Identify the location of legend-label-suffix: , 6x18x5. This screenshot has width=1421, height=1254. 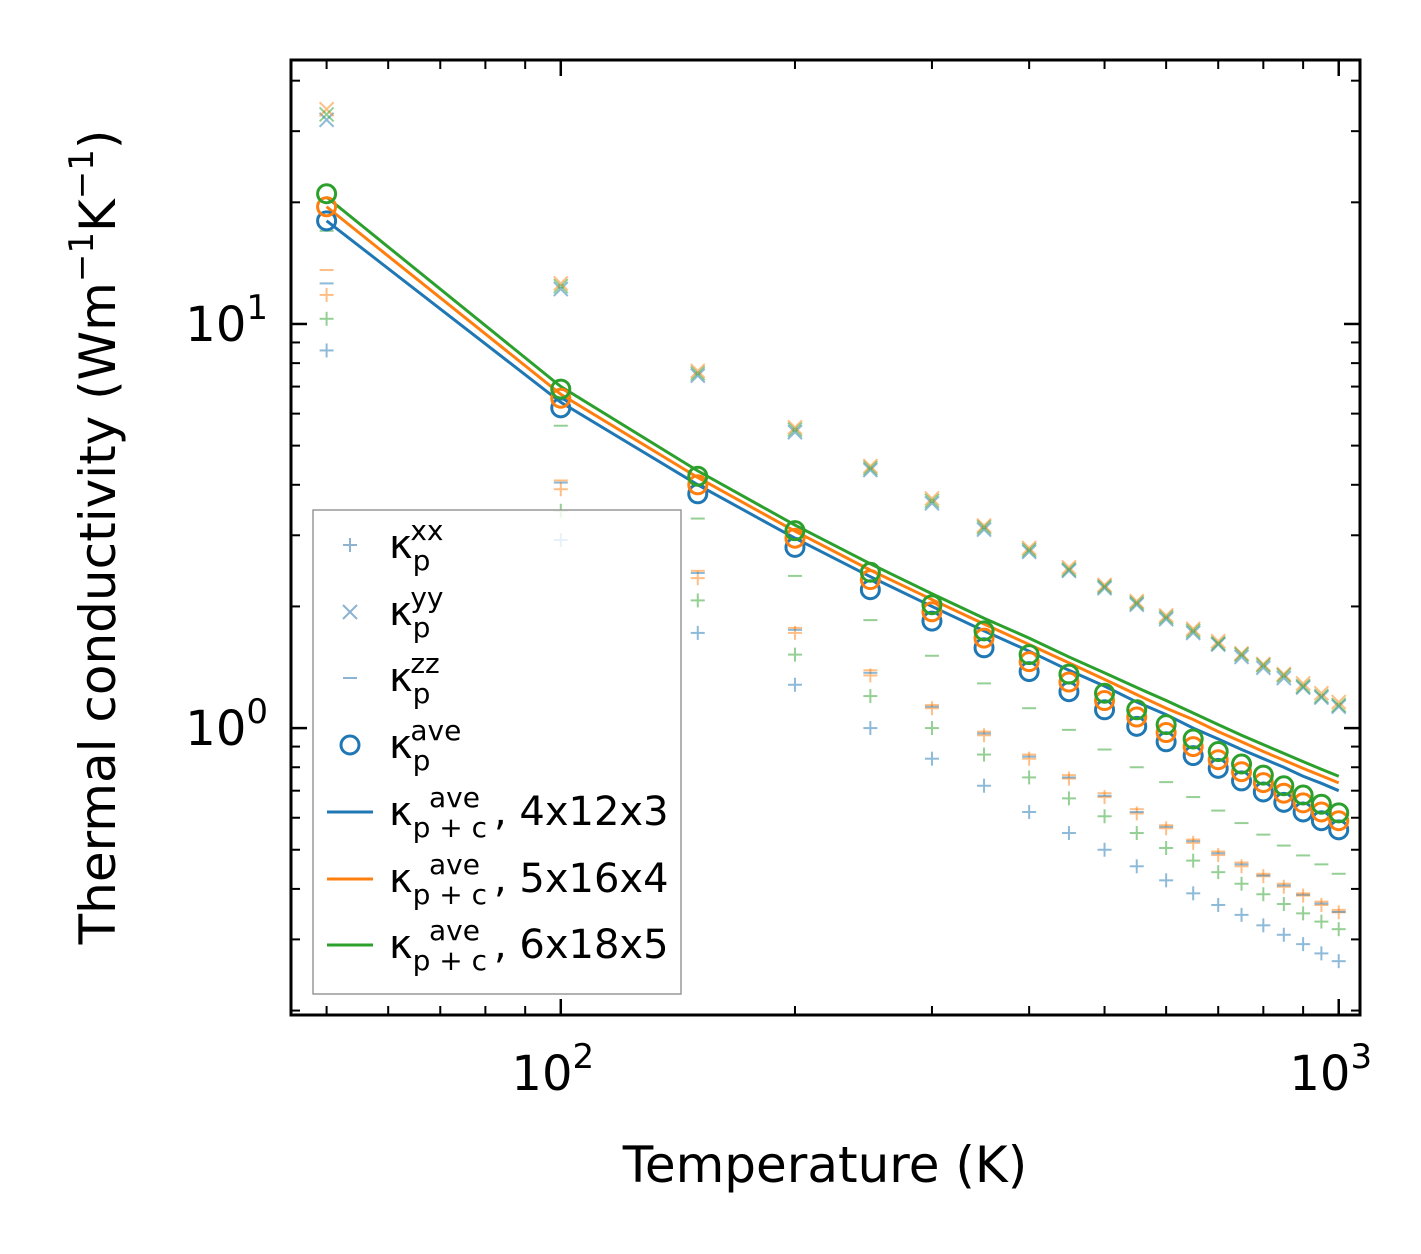
(581, 945).